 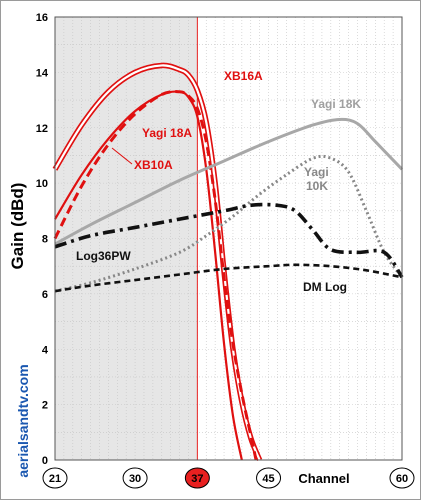 I want to click on y-tick-label: 12, so click(x=42, y=129).